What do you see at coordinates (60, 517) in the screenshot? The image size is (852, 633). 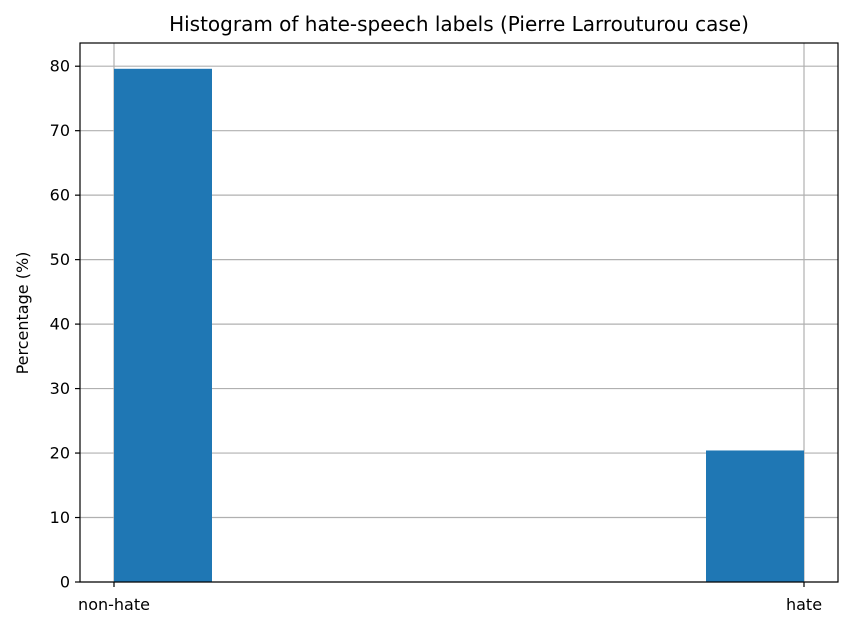 I see `y-tick-label: 10` at bounding box center [60, 517].